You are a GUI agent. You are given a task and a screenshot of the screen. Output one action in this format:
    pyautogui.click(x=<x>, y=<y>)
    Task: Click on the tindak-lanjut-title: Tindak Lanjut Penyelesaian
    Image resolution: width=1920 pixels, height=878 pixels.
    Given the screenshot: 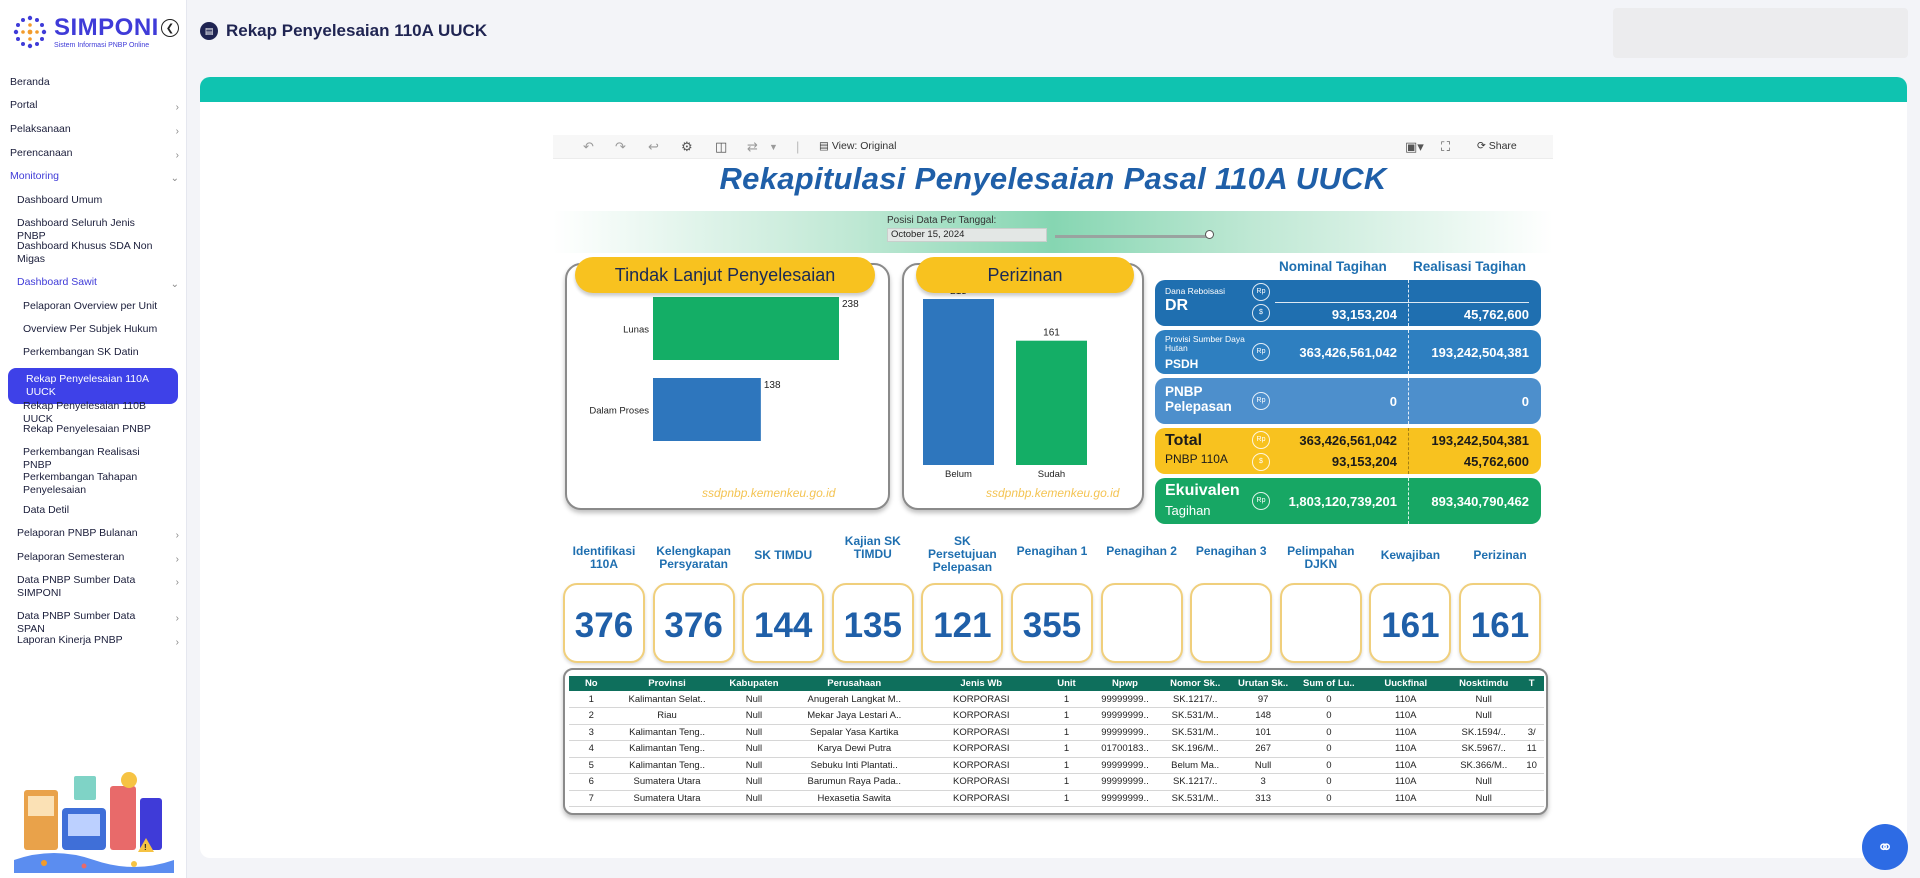 What is the action you would take?
    pyautogui.click(x=725, y=275)
    